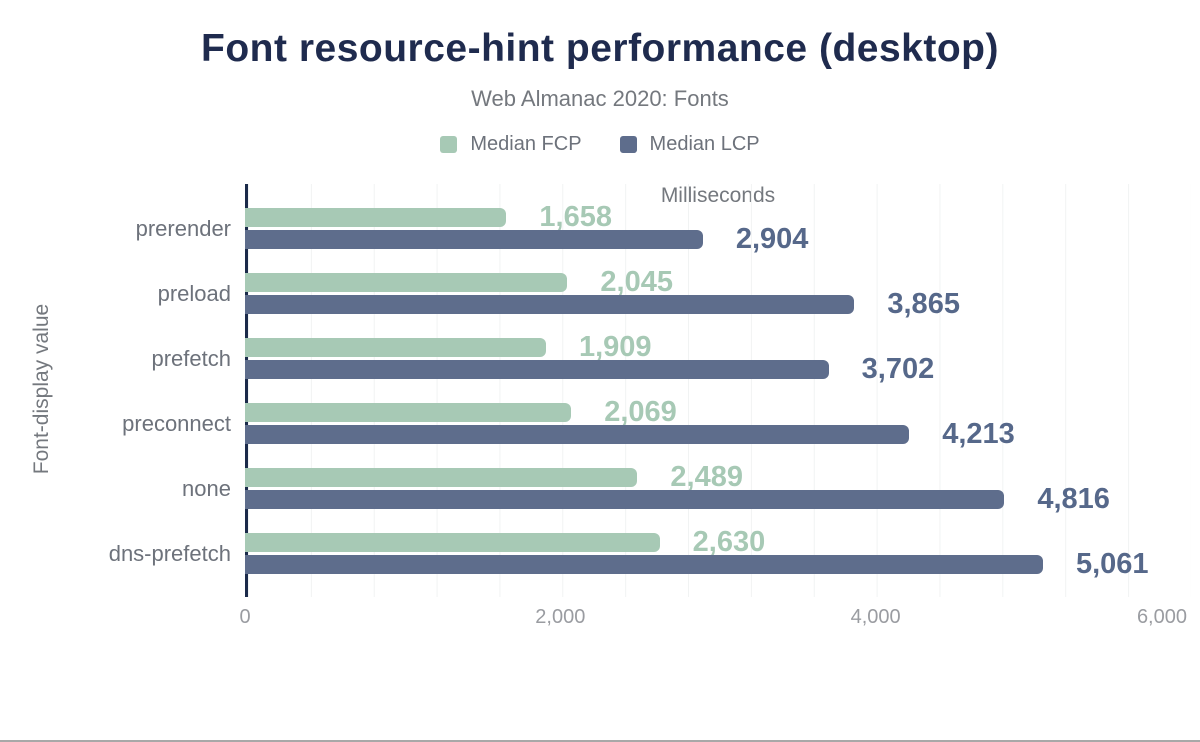 The height and width of the screenshot is (742, 1200). Describe the element at coordinates (526, 144) in the screenshot. I see `legend-label: Median FCP` at that location.